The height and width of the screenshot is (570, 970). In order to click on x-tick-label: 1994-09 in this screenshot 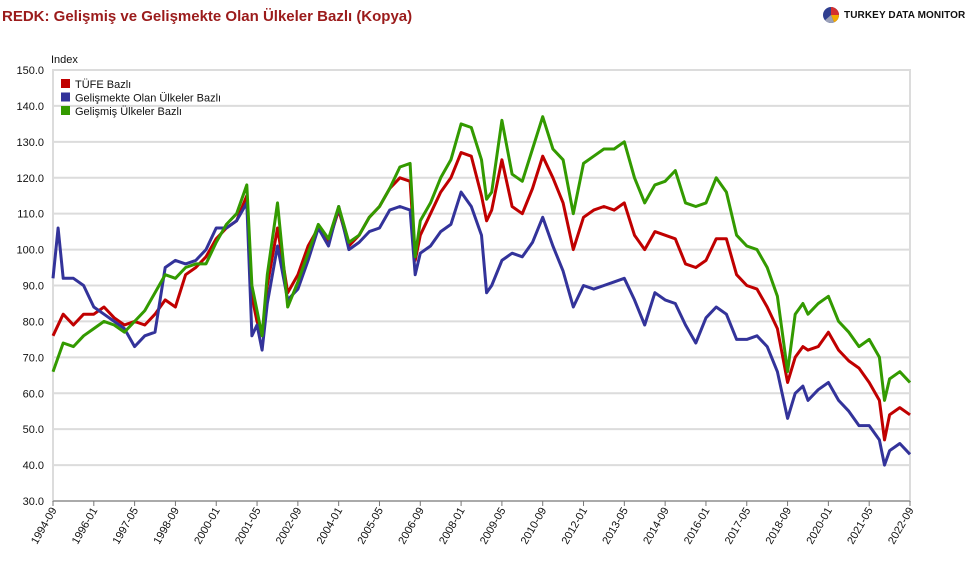, I will do `click(44, 526)`.